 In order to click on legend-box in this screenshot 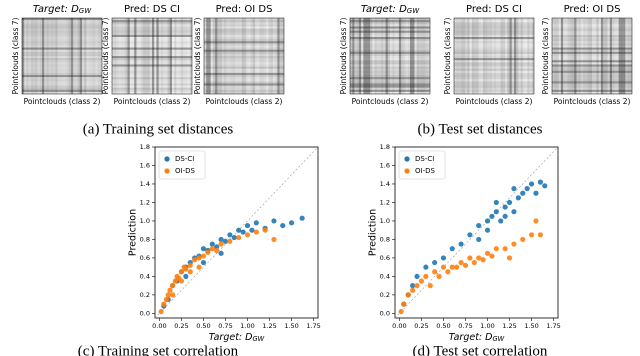, I will do `click(182, 165)`.